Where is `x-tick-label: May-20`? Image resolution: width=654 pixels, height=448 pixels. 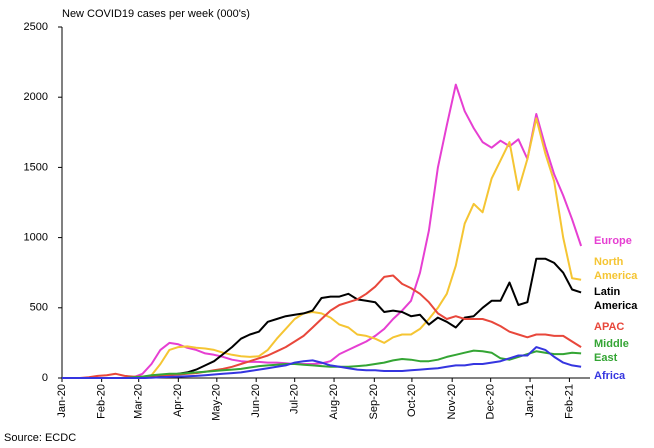
x-tick-label: May-20 is located at coordinates (217, 402).